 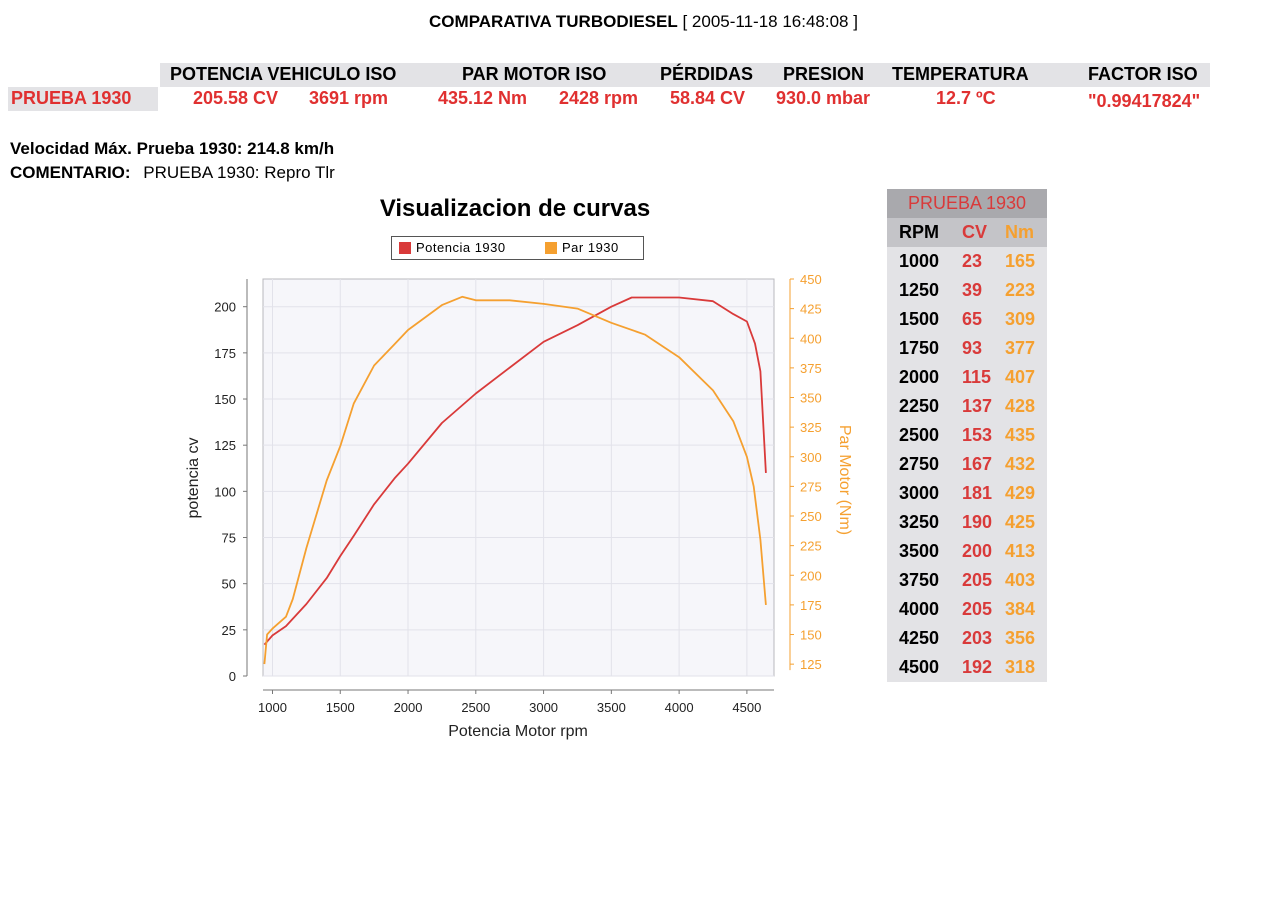 I want to click on table-cell-rpm: 2750, so click(x=919, y=464).